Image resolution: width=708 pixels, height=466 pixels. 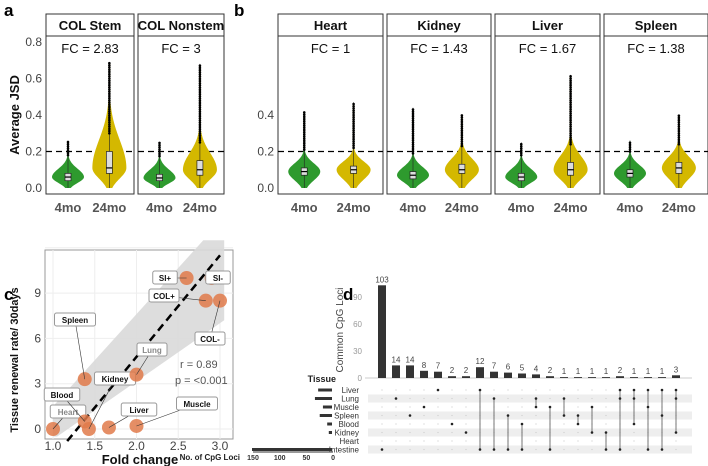 What do you see at coordinates (438, 48) in the screenshot?
I see `fold-change-label: FC = 1.43` at bounding box center [438, 48].